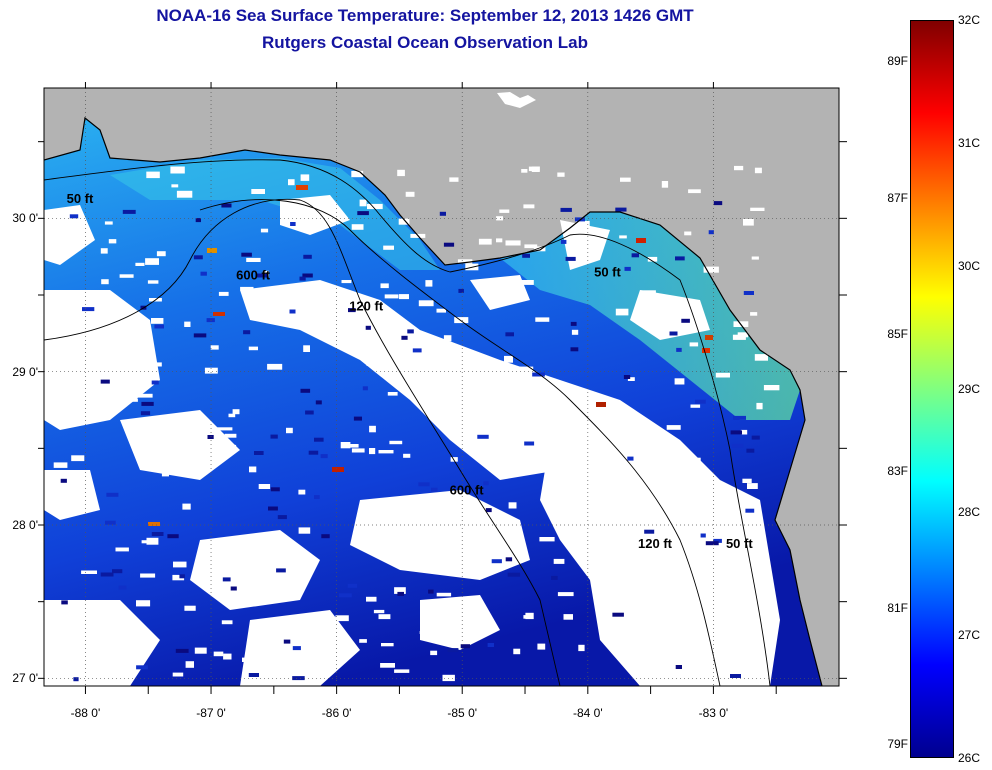 This screenshot has width=992, height=770. Describe the element at coordinates (969, 389) in the screenshot. I see `colorbar-celsius-label: 29C` at that location.